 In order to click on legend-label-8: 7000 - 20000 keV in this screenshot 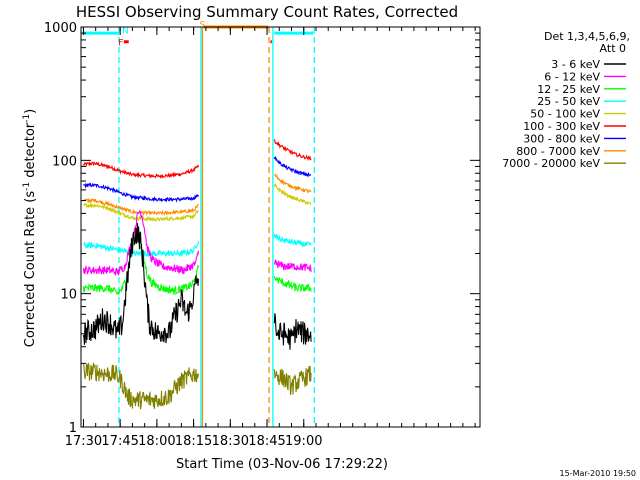, I will do `click(551, 163)`.